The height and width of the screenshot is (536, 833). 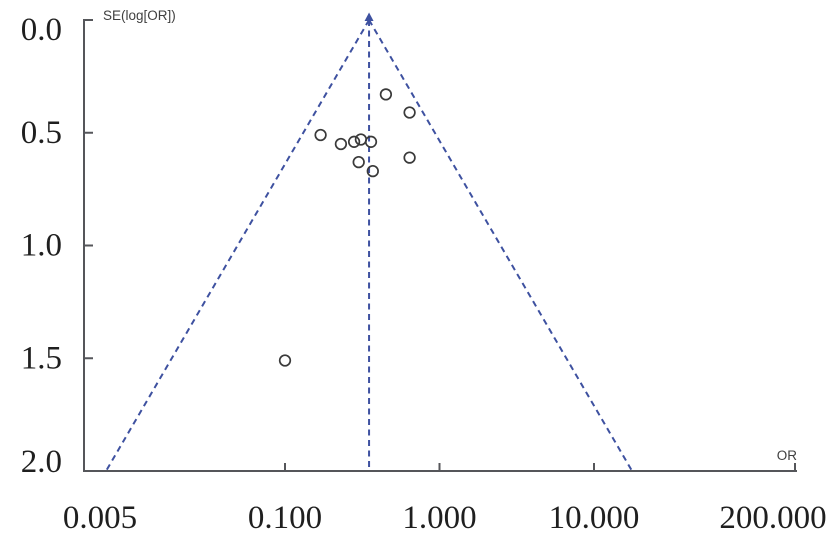 I want to click on y-tick-label: 2.0, so click(x=41, y=462).